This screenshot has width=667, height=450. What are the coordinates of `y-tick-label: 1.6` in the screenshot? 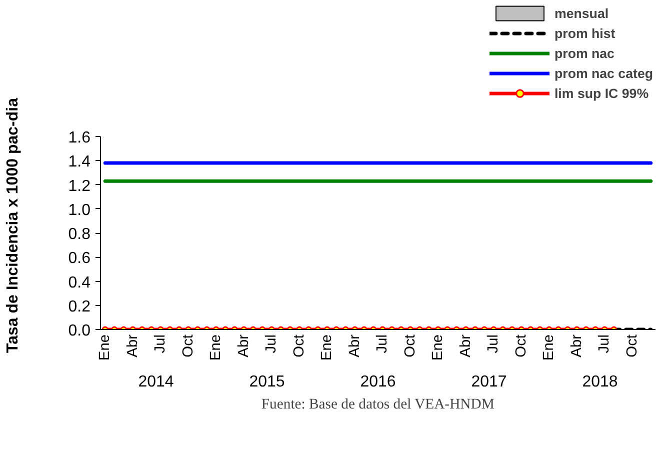 It's located at (79, 138).